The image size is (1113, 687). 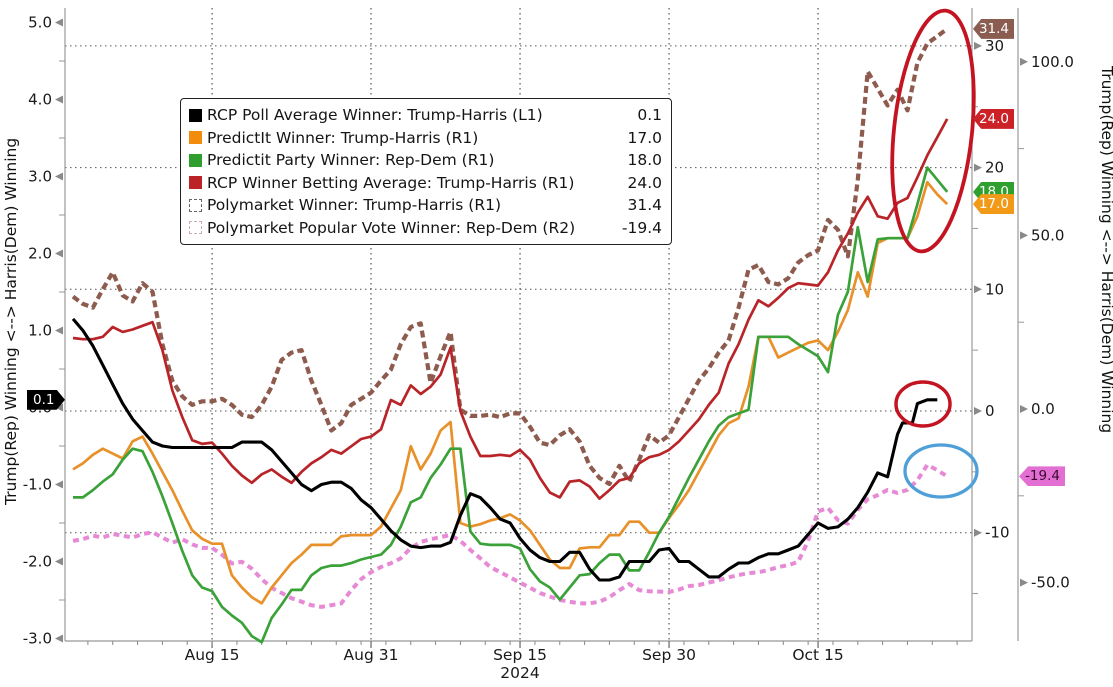 What do you see at coordinates (644, 182) in the screenshot?
I see `legend-value: 24.0` at bounding box center [644, 182].